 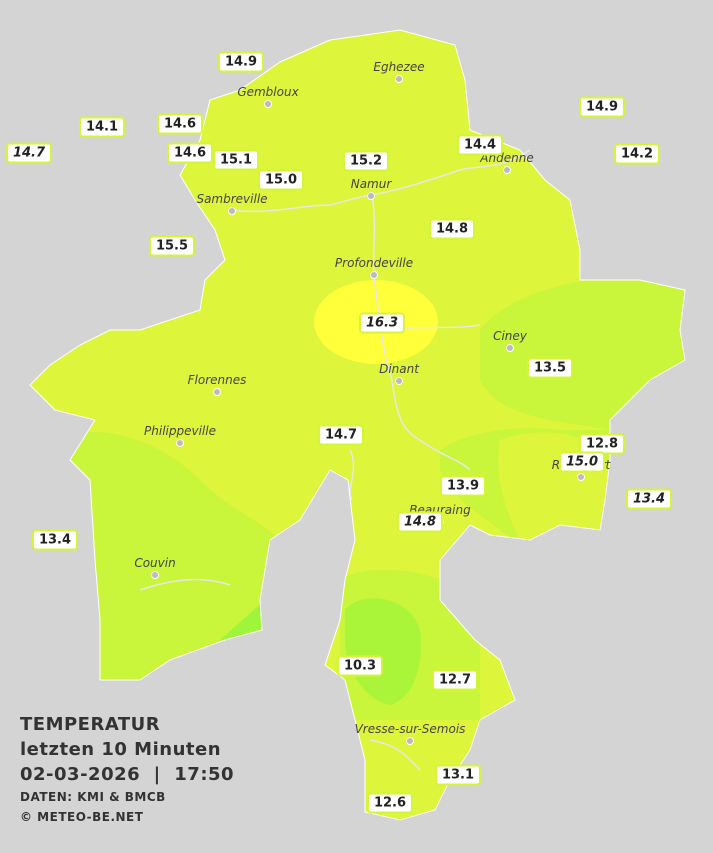 What do you see at coordinates (90, 724) in the screenshot?
I see `legend-title: TEMPERATUR` at bounding box center [90, 724].